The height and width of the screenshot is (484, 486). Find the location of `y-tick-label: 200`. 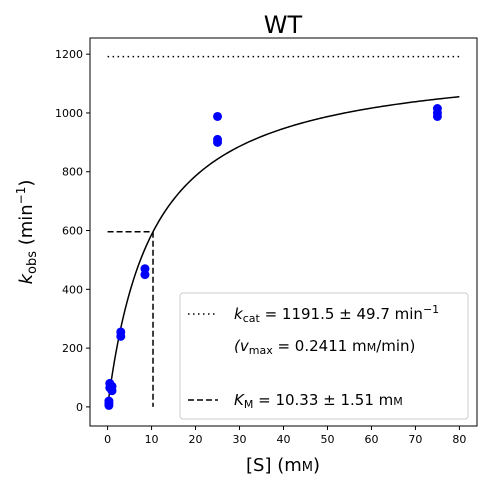

y-tick-label: 200 is located at coordinates (72, 348).